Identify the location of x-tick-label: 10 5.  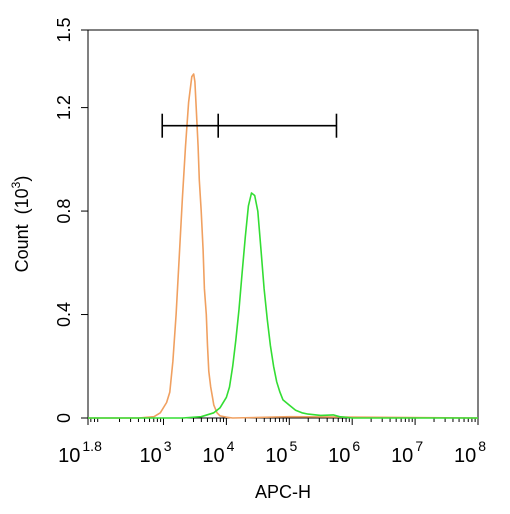
(281, 452).